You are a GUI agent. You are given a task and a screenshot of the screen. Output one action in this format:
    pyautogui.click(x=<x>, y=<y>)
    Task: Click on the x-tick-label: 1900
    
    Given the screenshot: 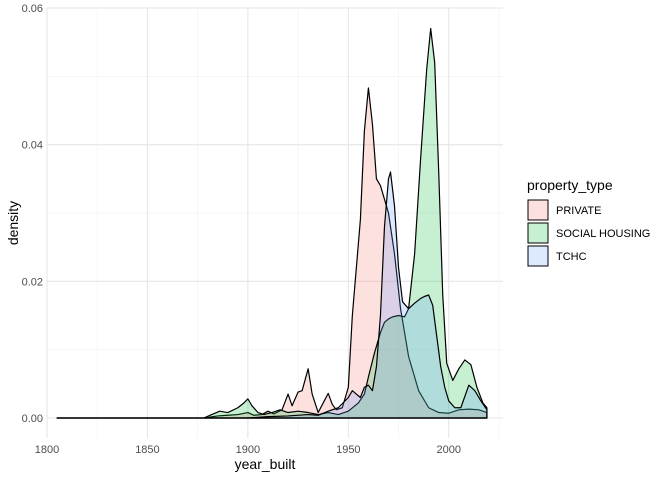 What is the action you would take?
    pyautogui.click(x=248, y=450)
    